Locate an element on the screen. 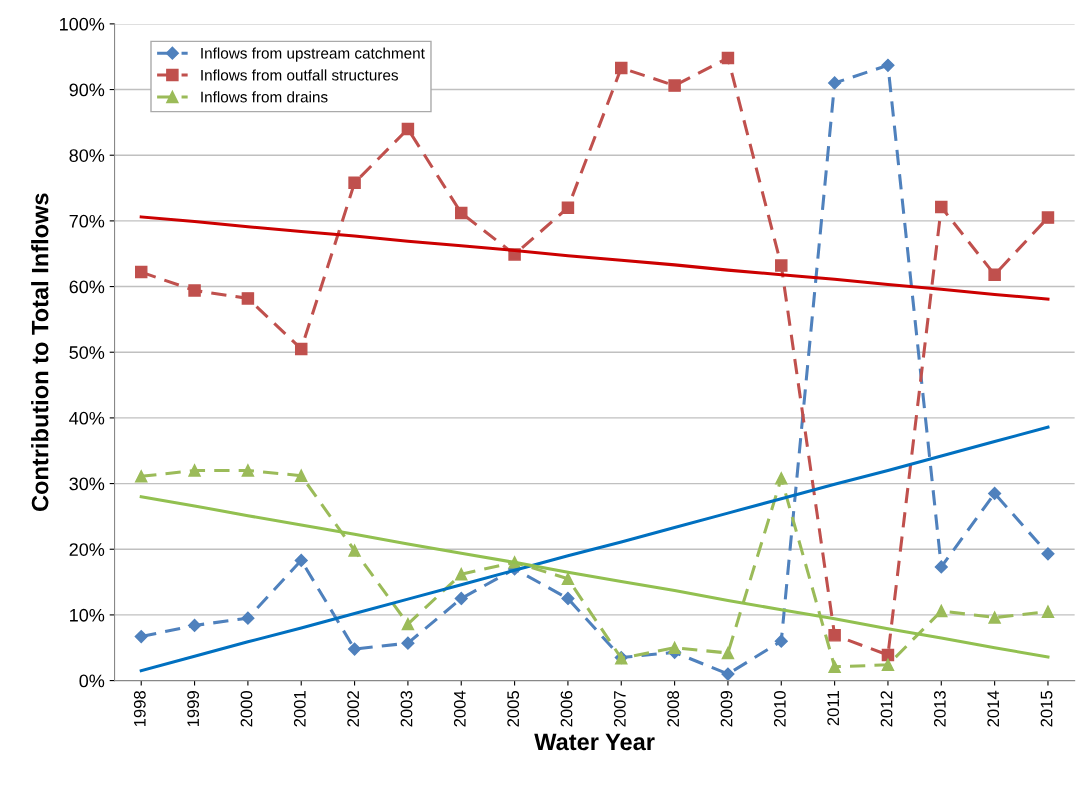 This screenshot has width=1091, height=796. line-series is located at coordinates (594, 258).